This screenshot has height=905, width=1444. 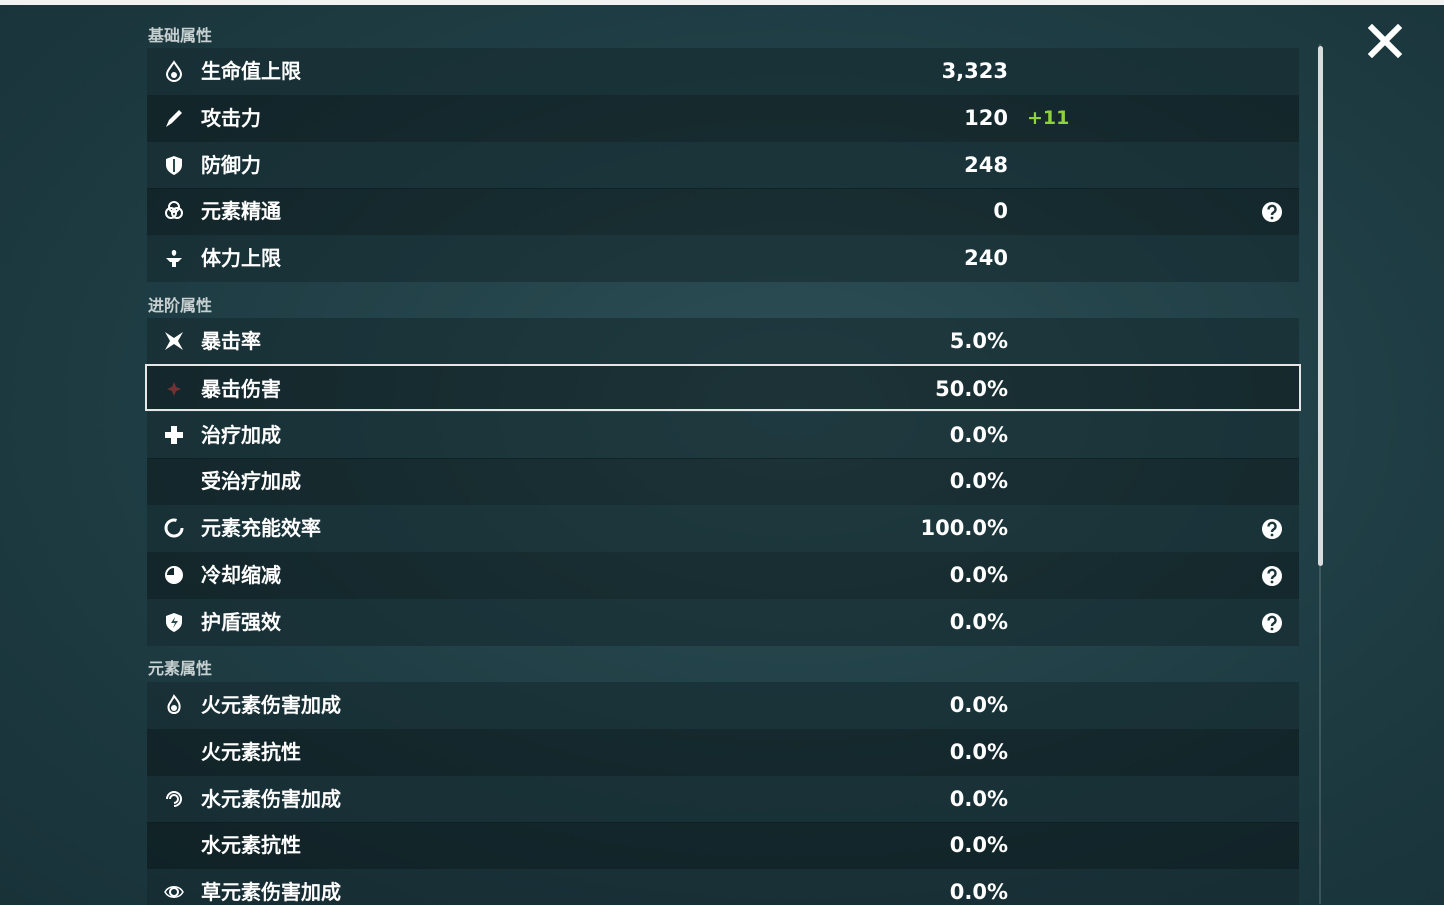 I want to click on stat-name: 火元素伤害加成, so click(x=271, y=705).